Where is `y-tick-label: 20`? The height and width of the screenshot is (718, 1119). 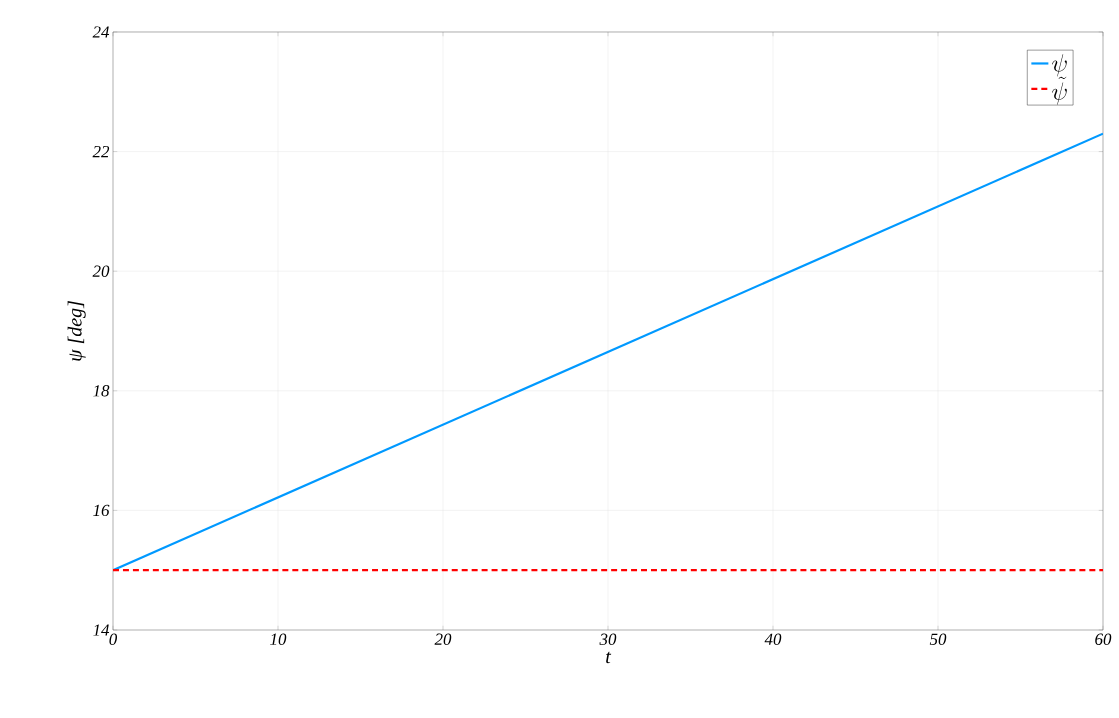
y-tick-label: 20 is located at coordinates (101, 271).